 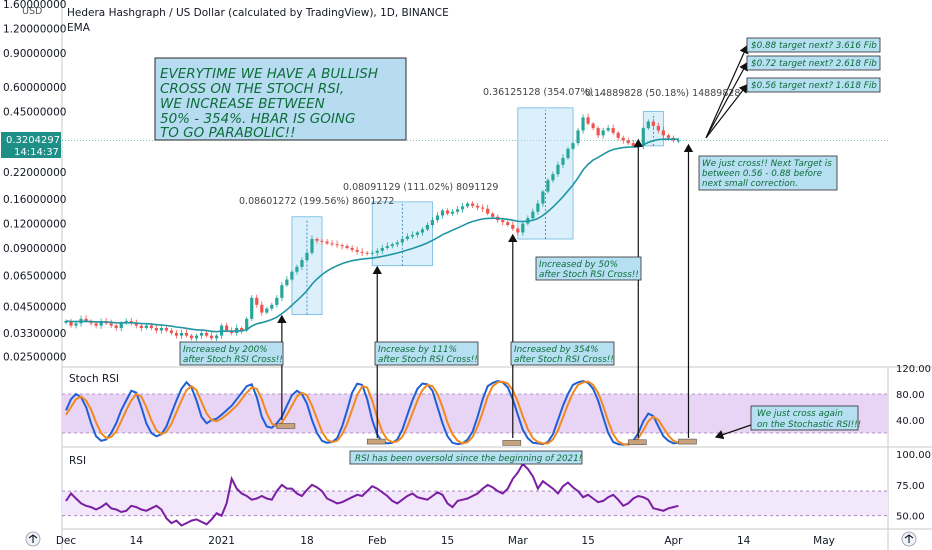 What do you see at coordinates (420, 187) in the screenshot?
I see `box-label-2: 0.08091129 (111.02%) 8091129` at bounding box center [420, 187].